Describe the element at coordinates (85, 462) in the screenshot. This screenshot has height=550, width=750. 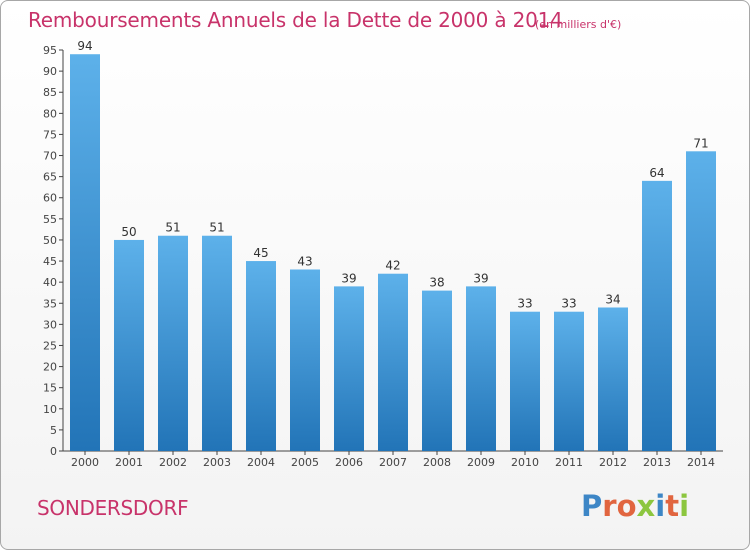
I see `x-tick-label: 2000` at that location.